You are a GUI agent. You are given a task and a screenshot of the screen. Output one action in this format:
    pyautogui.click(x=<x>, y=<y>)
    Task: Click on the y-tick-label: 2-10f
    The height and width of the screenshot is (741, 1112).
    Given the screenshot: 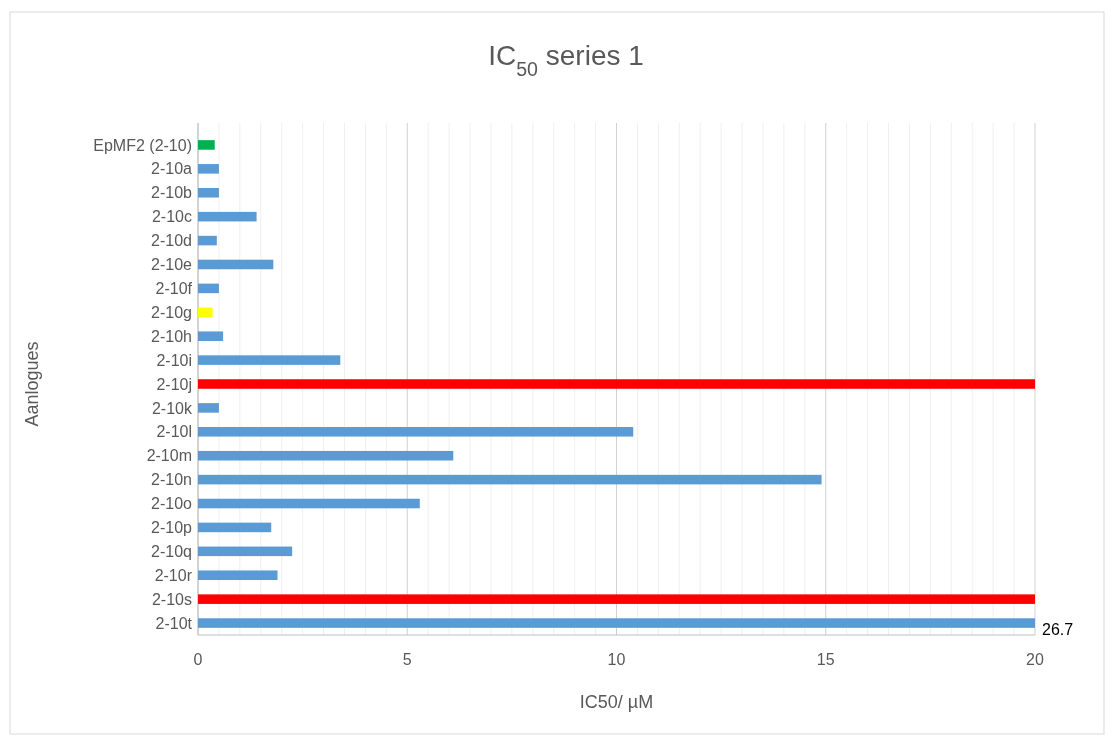 What is the action you would take?
    pyautogui.click(x=174, y=288)
    